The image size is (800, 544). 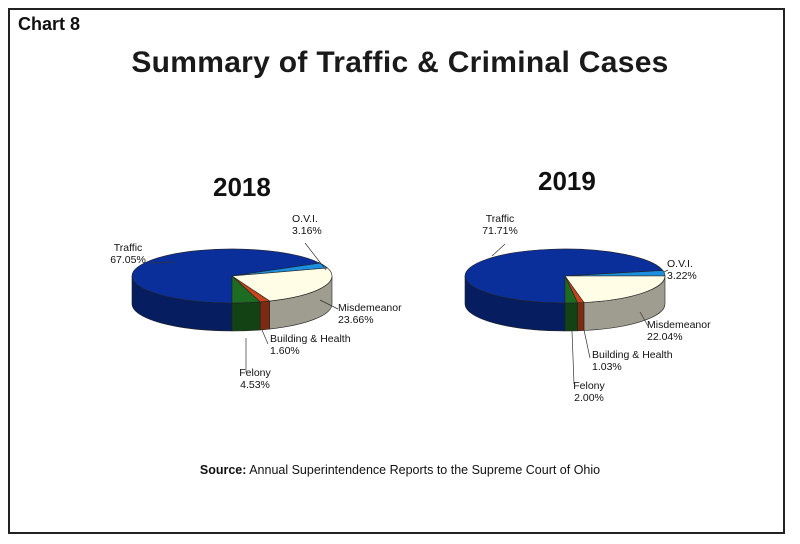 What do you see at coordinates (500, 231) in the screenshot?
I see `slice-pct-traffic: 71.71%` at bounding box center [500, 231].